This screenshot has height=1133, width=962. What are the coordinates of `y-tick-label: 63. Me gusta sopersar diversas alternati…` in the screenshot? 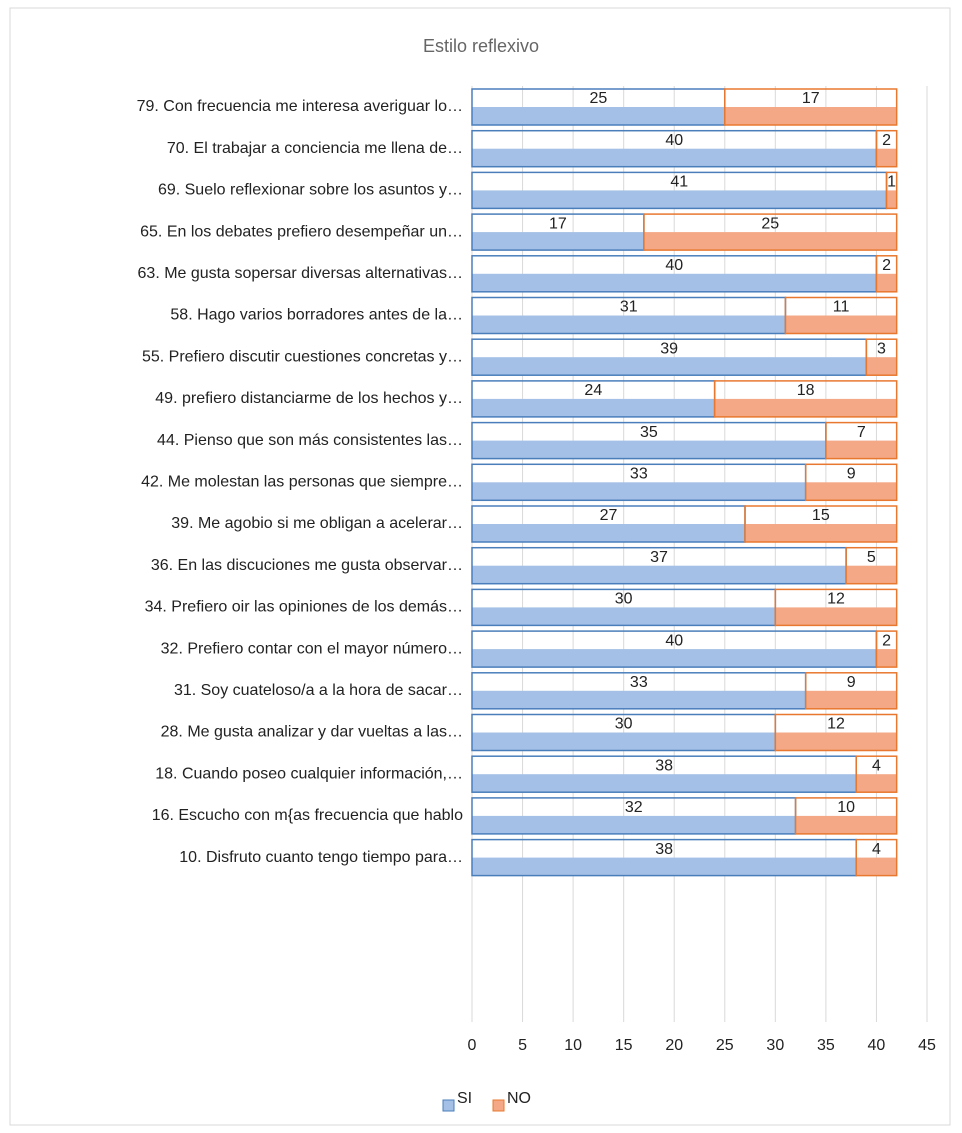 It's located at (300, 273).